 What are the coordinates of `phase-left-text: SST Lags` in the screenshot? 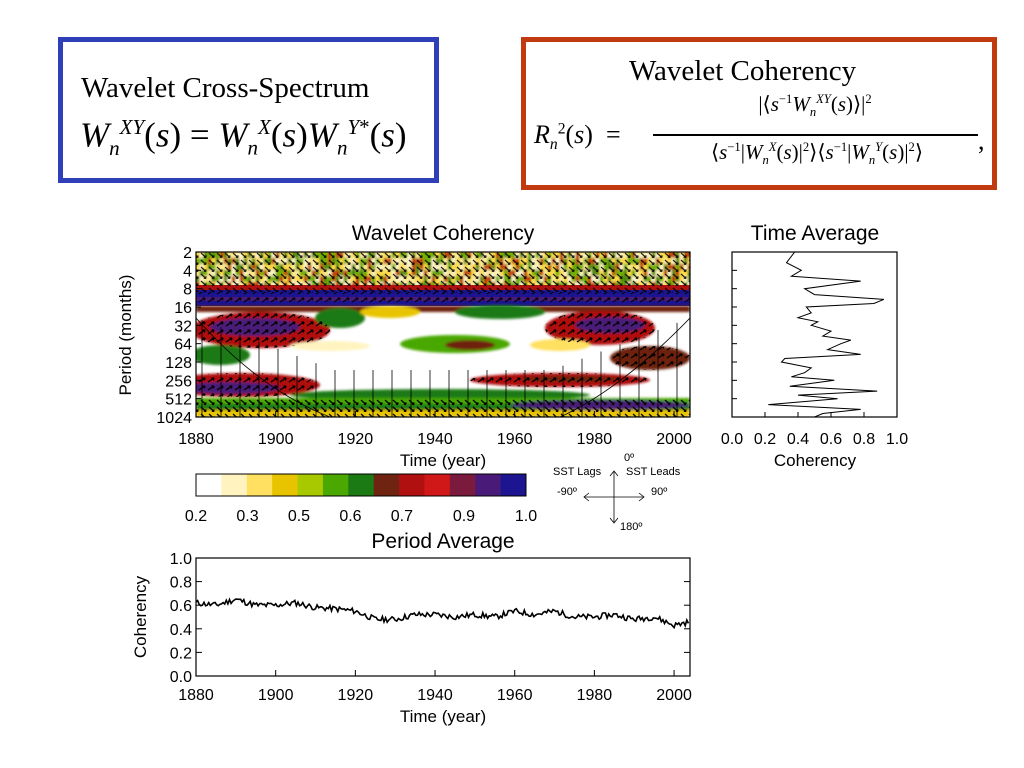 It's located at (577, 472).